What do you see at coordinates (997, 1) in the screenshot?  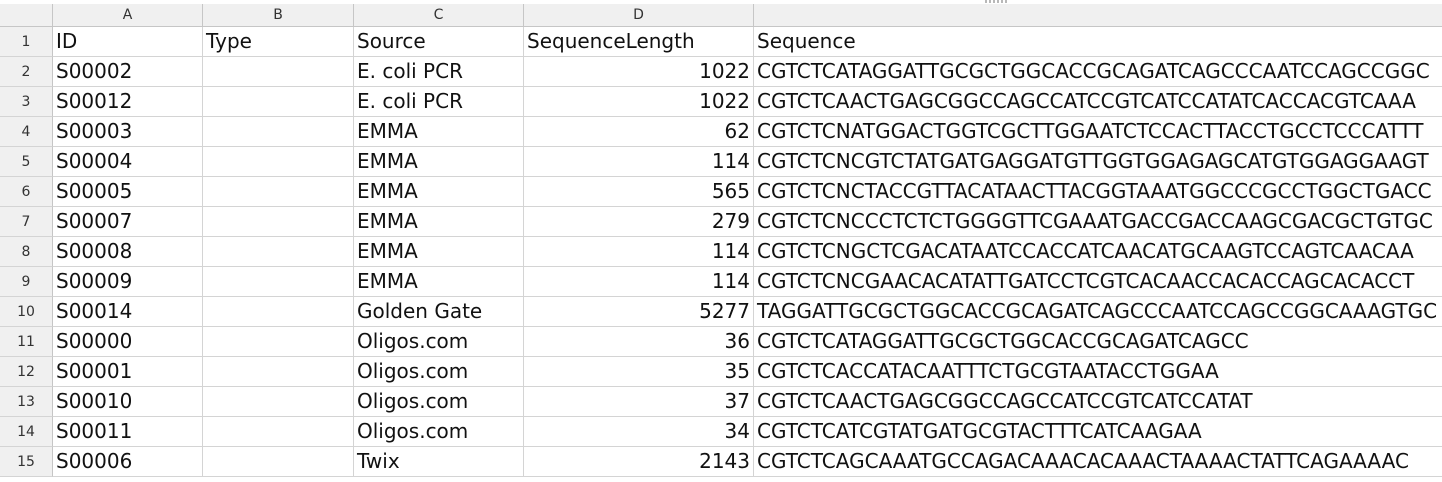 I see `resize-grip-icon` at bounding box center [997, 1].